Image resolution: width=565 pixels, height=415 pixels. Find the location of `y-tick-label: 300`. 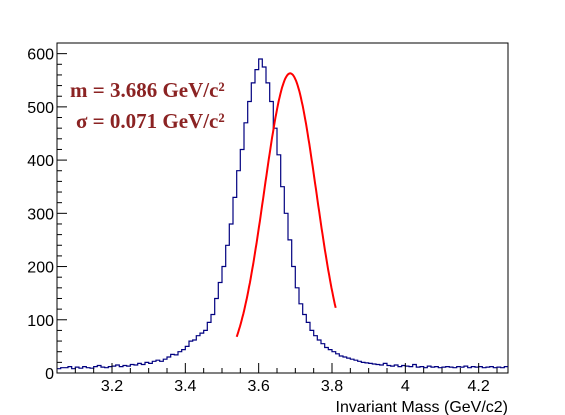

y-tick-label: 300 is located at coordinates (40, 214).